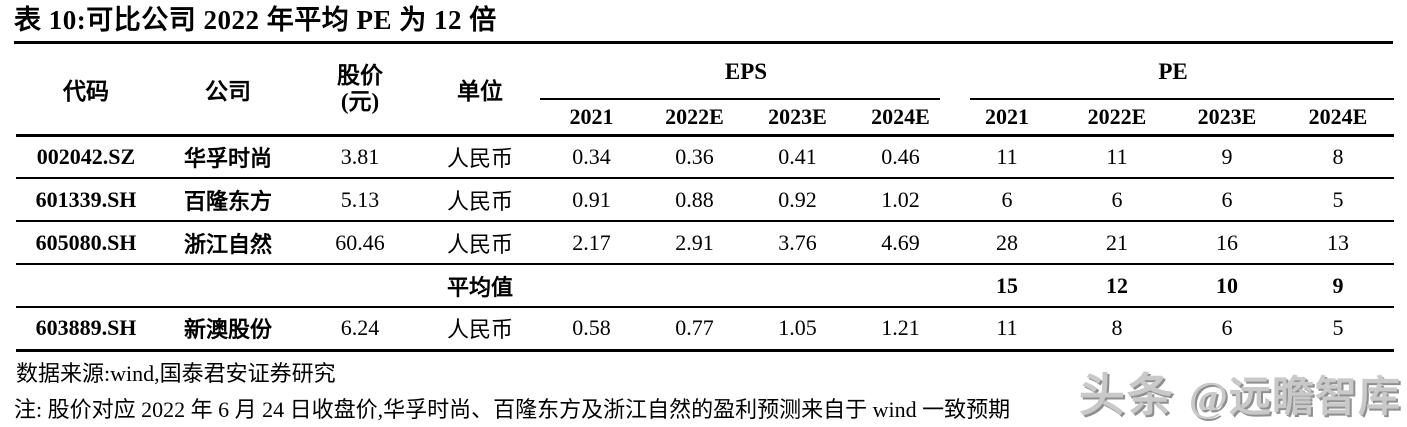 The width and height of the screenshot is (1407, 427). Describe the element at coordinates (1338, 116) in the screenshot. I see `pe-year-2024e: 2024E` at that location.